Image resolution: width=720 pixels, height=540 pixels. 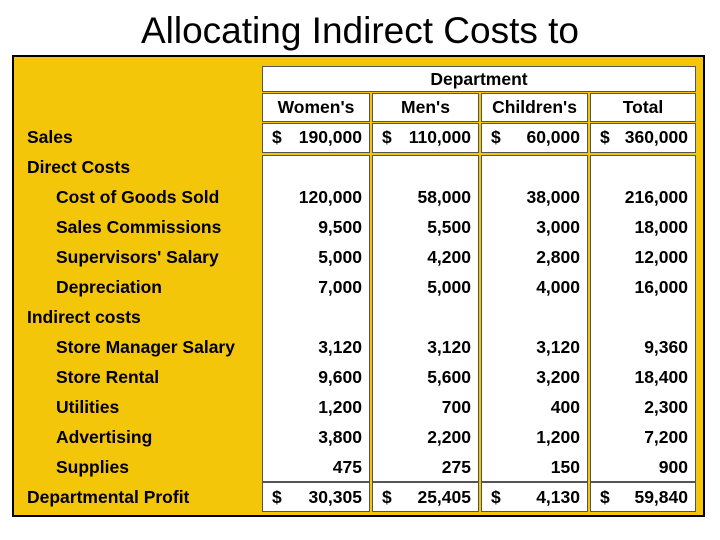 What do you see at coordinates (340, 287) in the screenshot?
I see `table-cell-value: 7,000` at bounding box center [340, 287].